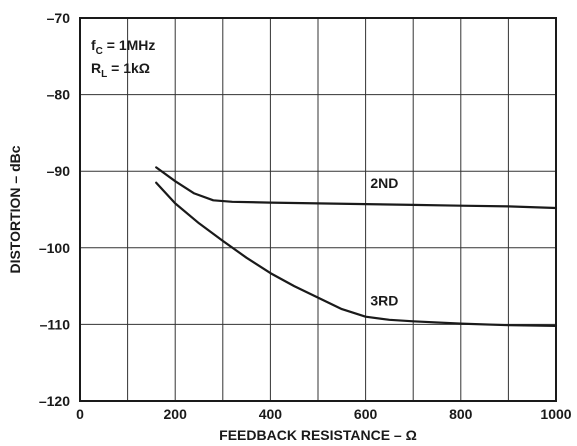 The height and width of the screenshot is (446, 577). I want to click on x-tick-label: 200, so click(176, 414).